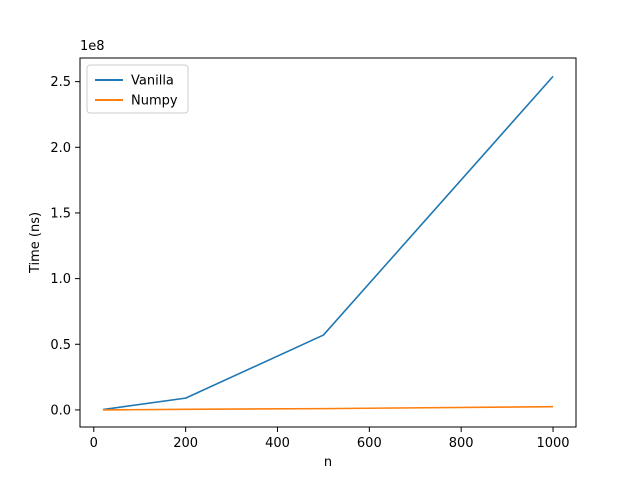 Image resolution: width=640 pixels, height=480 pixels. I want to click on y-tick-label: 0.0, so click(60, 410).